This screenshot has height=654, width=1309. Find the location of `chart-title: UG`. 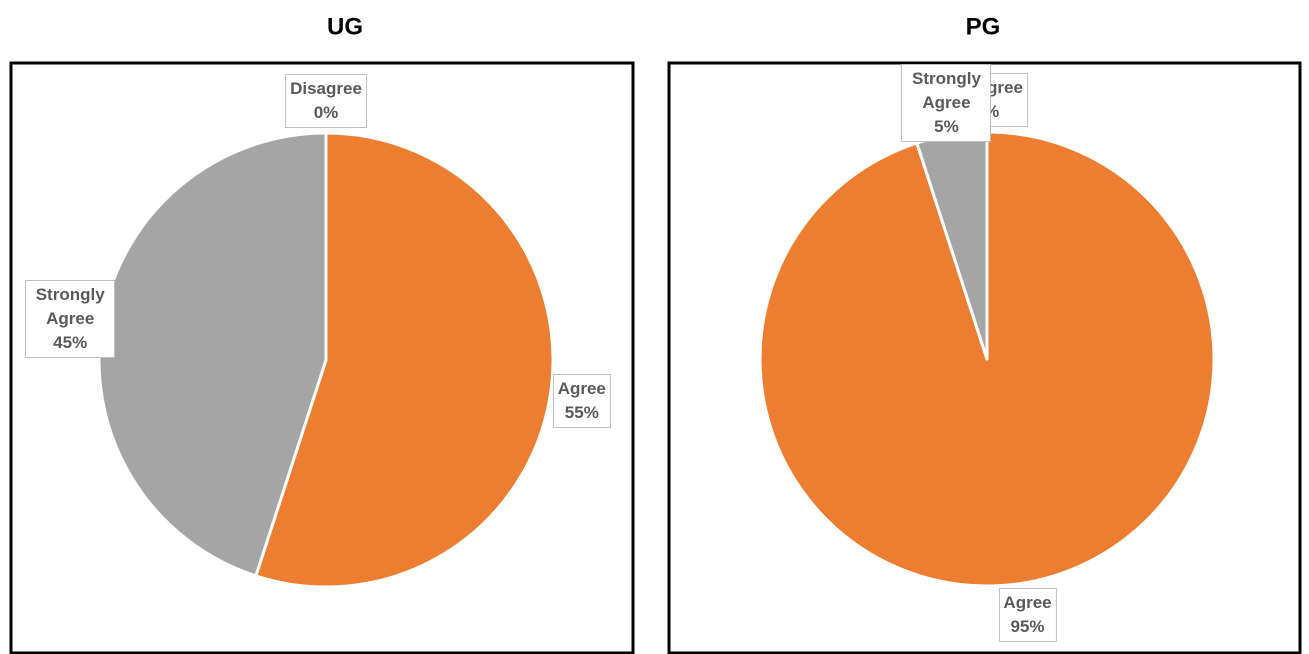

chart-title: UG is located at coordinates (345, 26).